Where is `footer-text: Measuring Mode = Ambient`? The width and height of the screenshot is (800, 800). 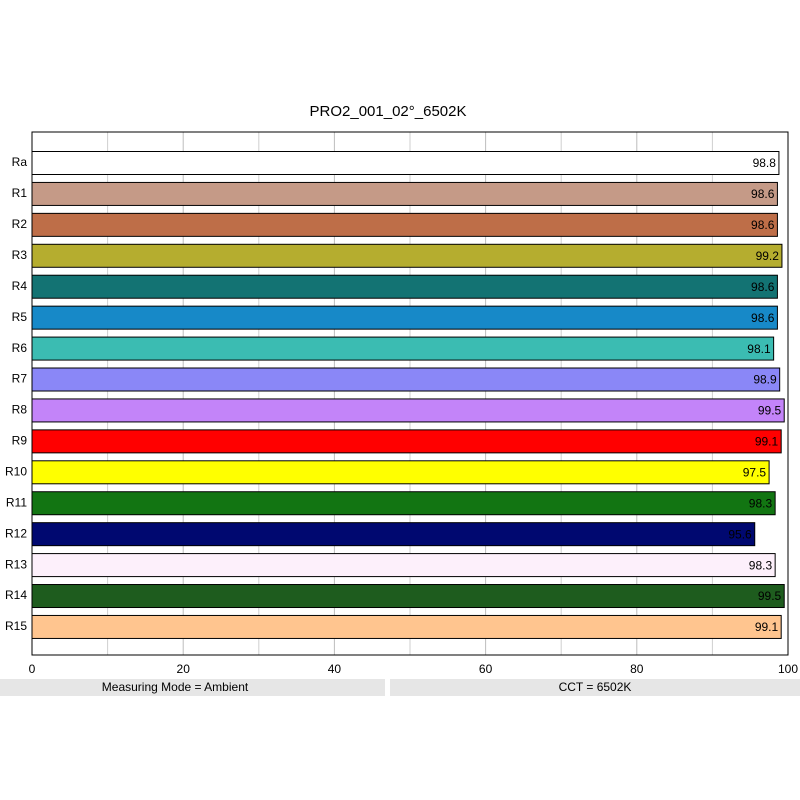 footer-text: Measuring Mode = Ambient is located at coordinates (175, 687).